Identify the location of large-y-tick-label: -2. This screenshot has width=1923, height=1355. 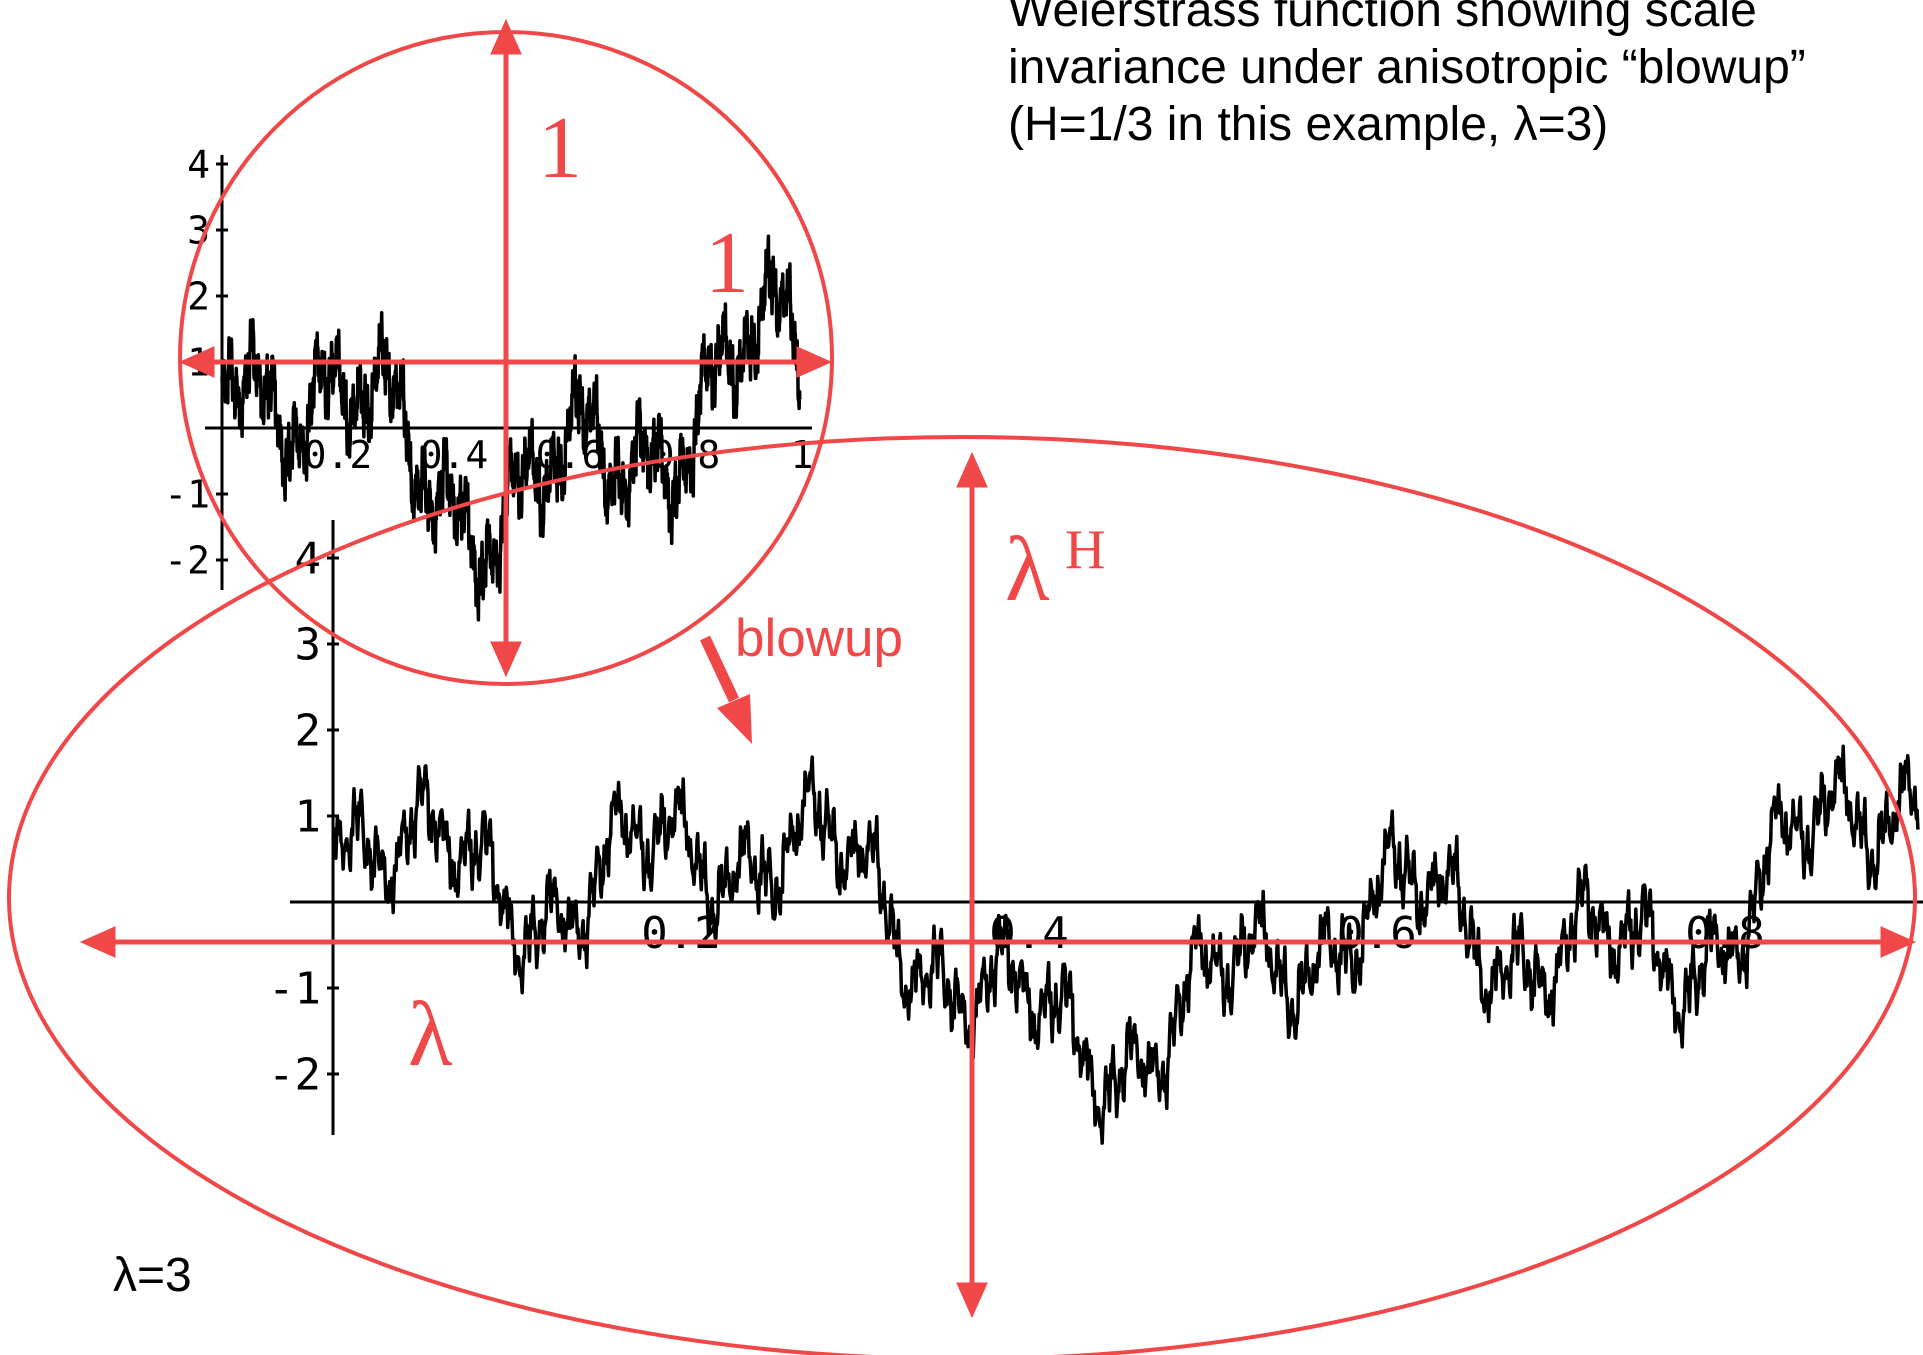
(294, 1074).